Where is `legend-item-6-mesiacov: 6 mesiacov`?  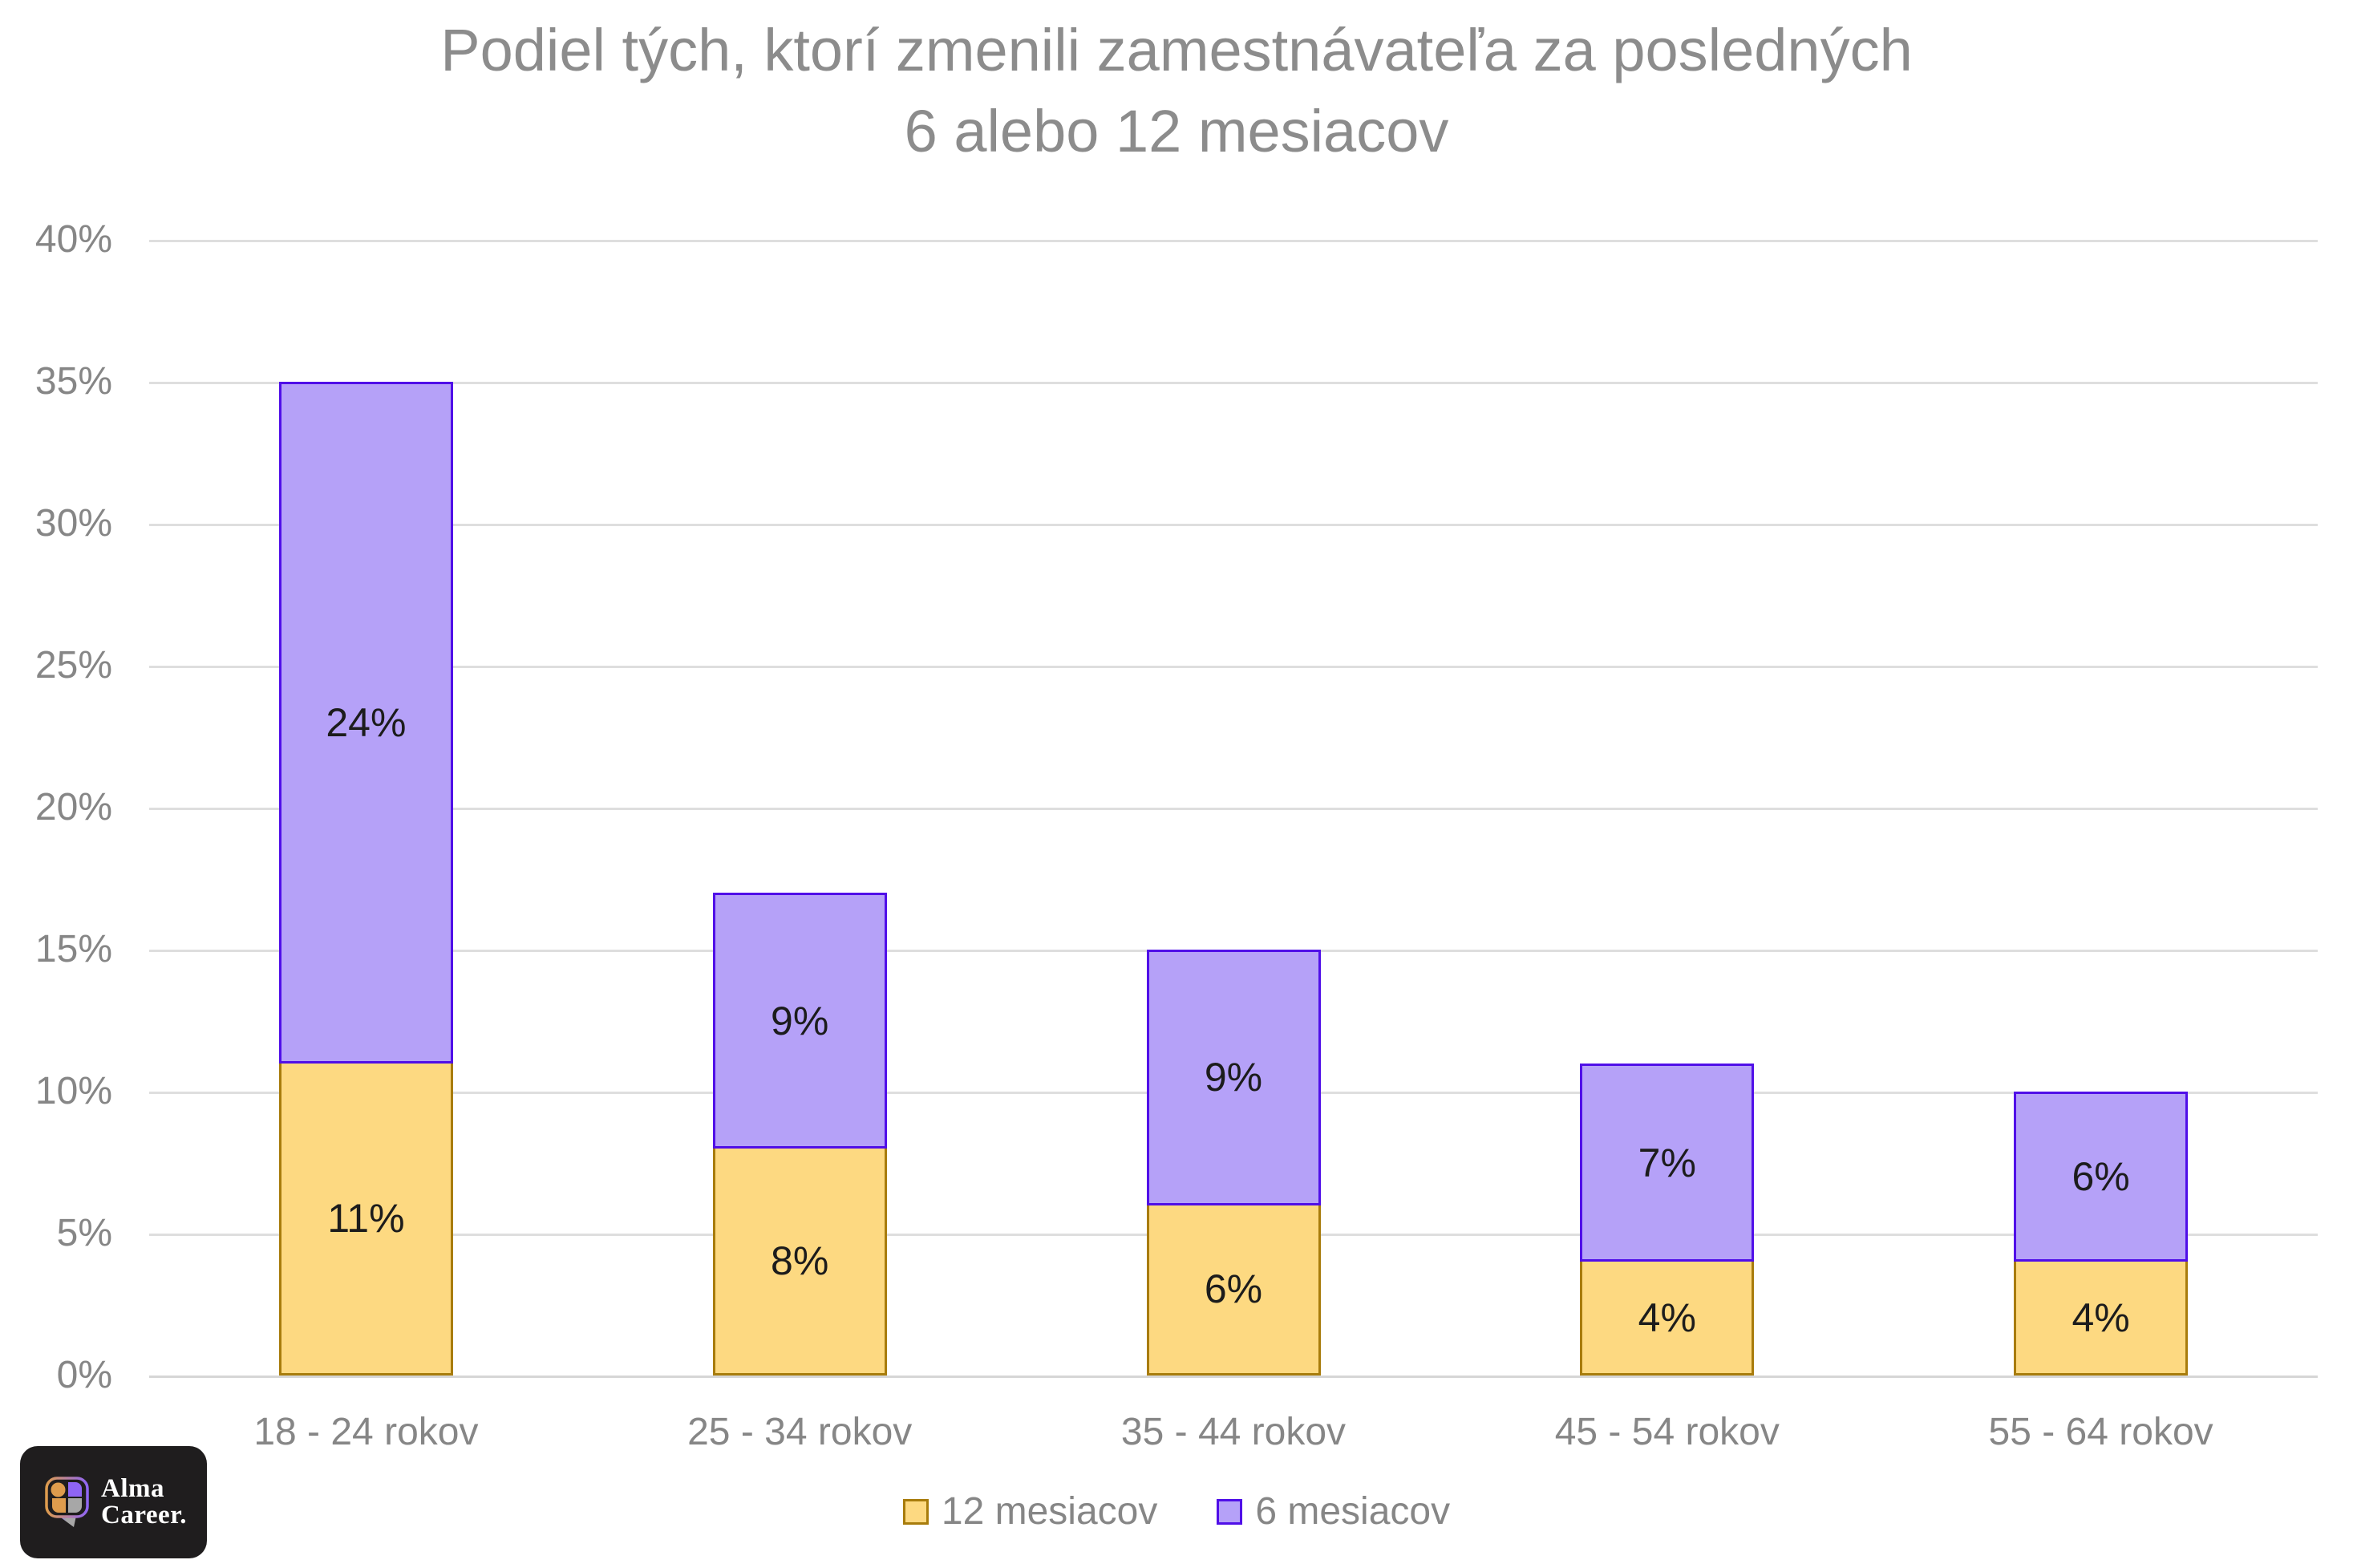
legend-item-6-mesiacov: 6 mesiacov is located at coordinates (1333, 1512).